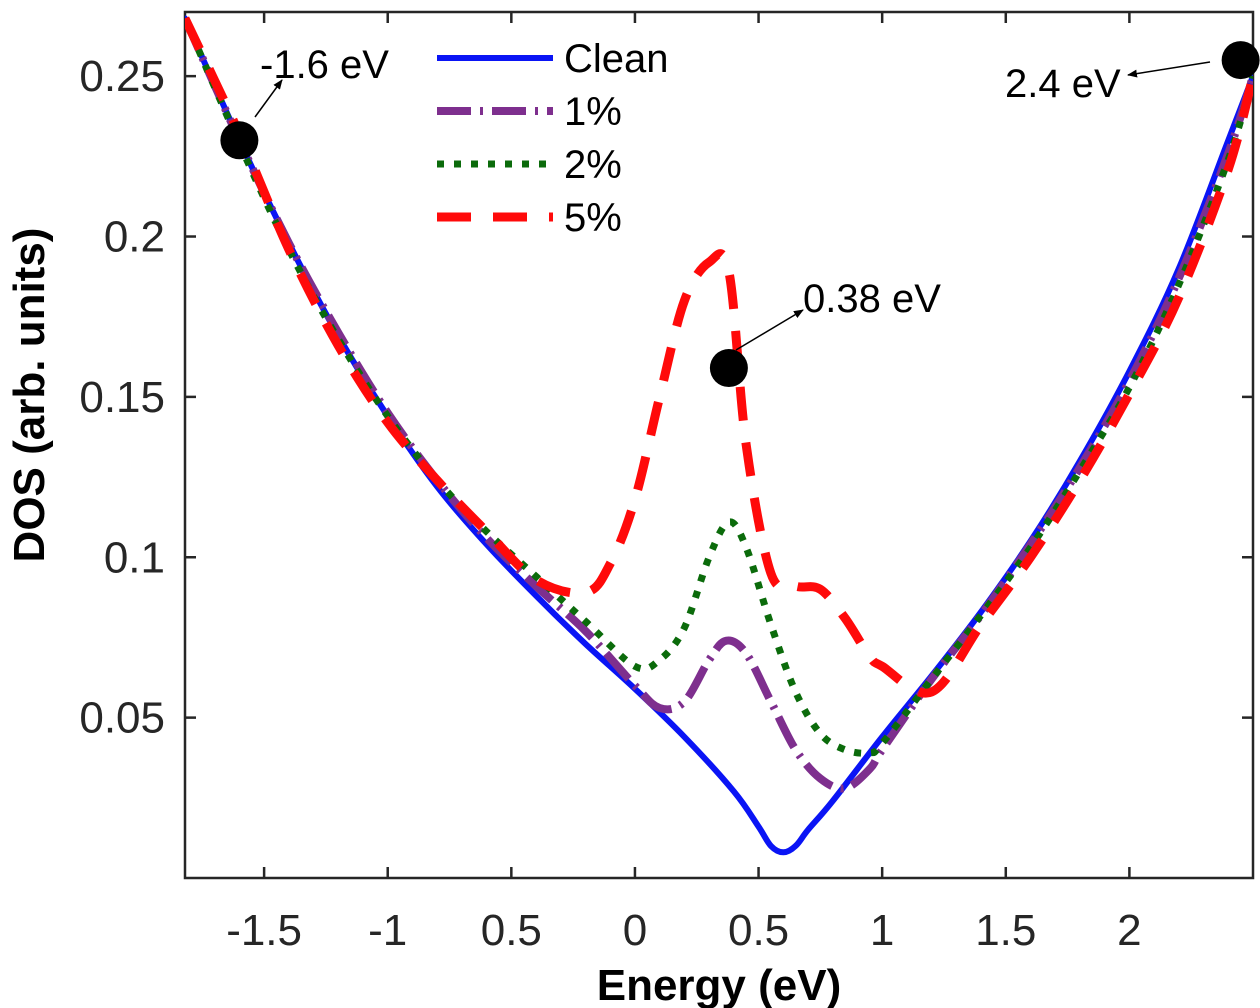 The height and width of the screenshot is (1008, 1260). Describe the element at coordinates (882, 930) in the screenshot. I see `x-tick-label: 1` at that location.